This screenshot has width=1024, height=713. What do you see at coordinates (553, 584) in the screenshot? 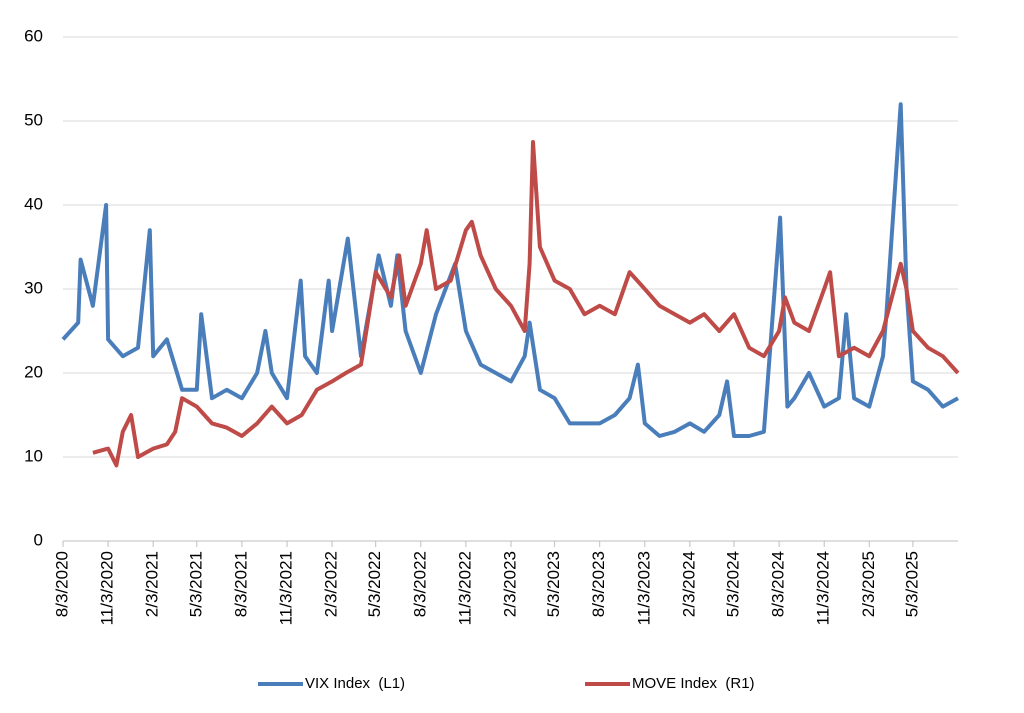
I see `x-tick-label: 5/3/2023` at bounding box center [553, 584].